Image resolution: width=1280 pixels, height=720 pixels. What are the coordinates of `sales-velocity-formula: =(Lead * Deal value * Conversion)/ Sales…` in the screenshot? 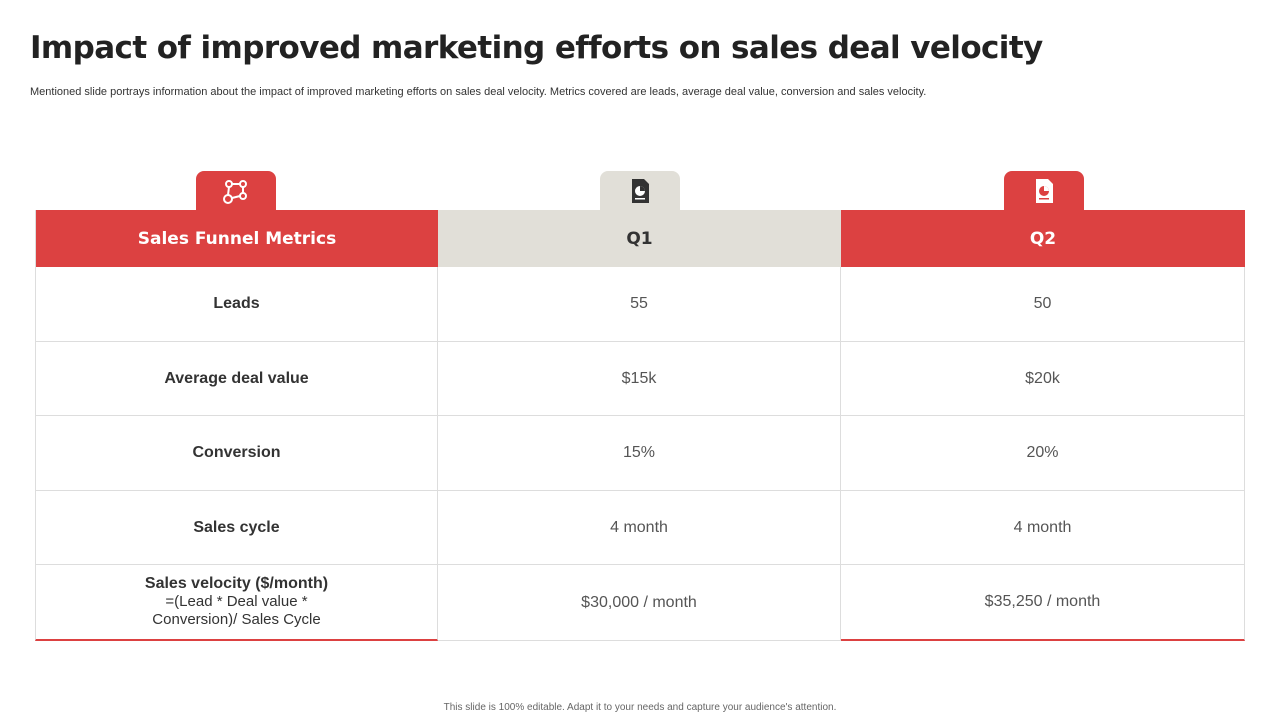 It's located at (236, 610).